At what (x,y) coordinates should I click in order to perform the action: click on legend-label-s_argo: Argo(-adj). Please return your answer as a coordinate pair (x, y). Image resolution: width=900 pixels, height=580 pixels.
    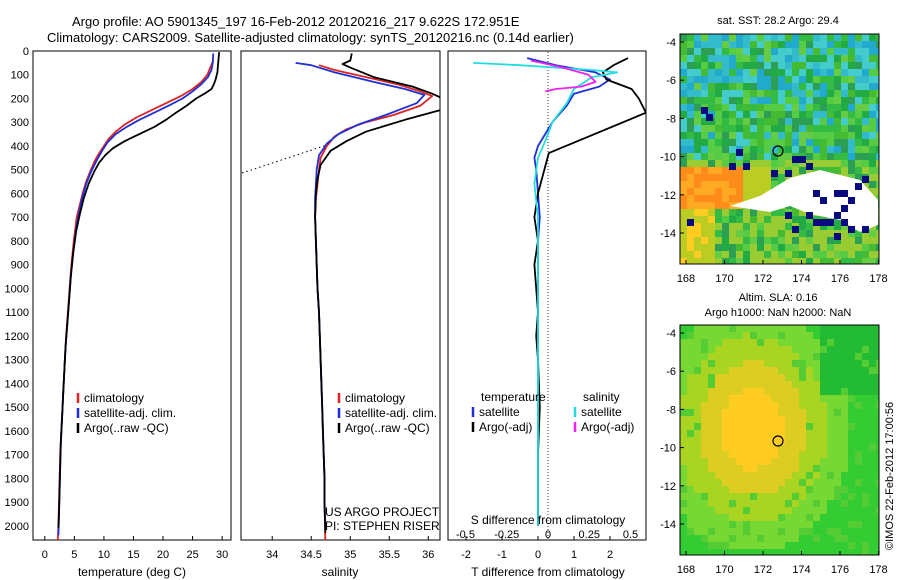
    Looking at the image, I should click on (607, 427).